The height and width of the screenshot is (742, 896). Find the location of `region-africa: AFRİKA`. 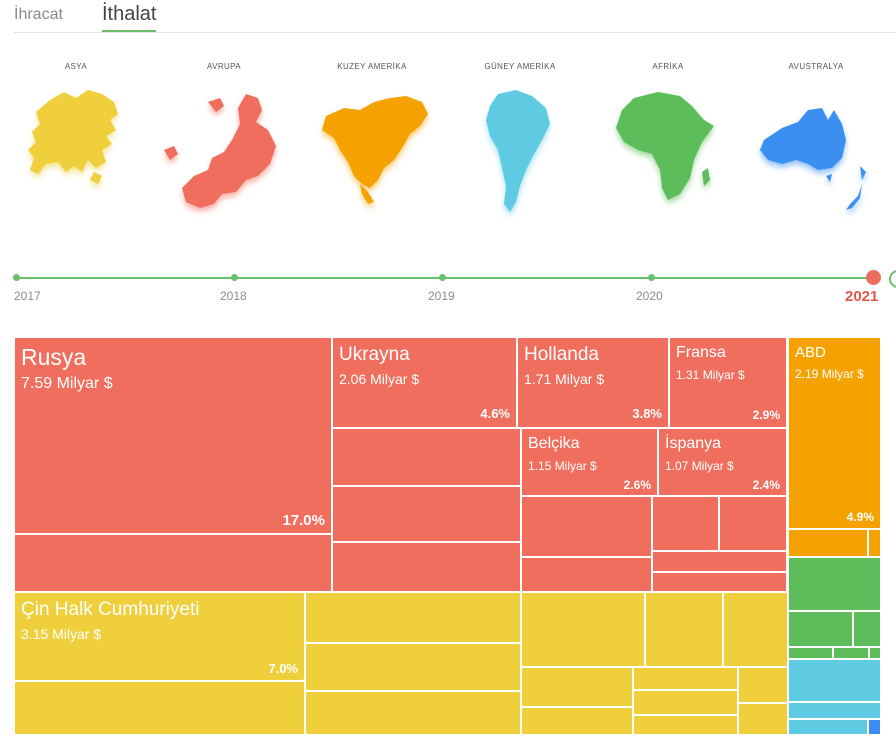

region-africa: AFRİKA is located at coordinates (668, 143).